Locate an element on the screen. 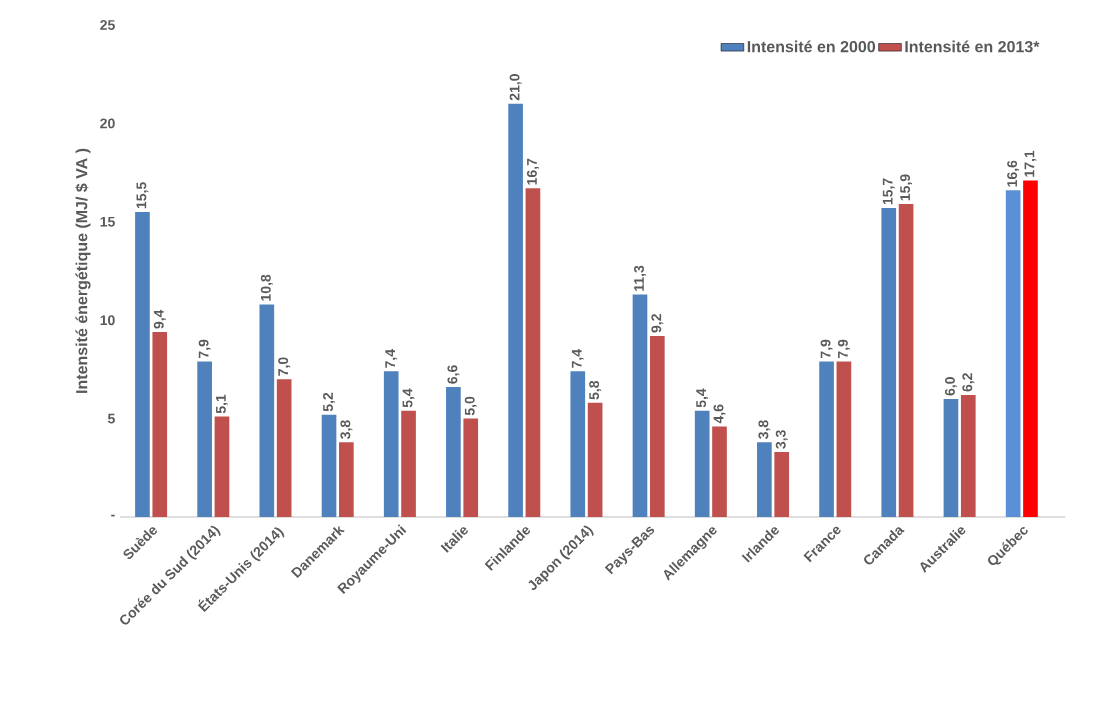  data-label: 16,6 is located at coordinates (1013, 173).